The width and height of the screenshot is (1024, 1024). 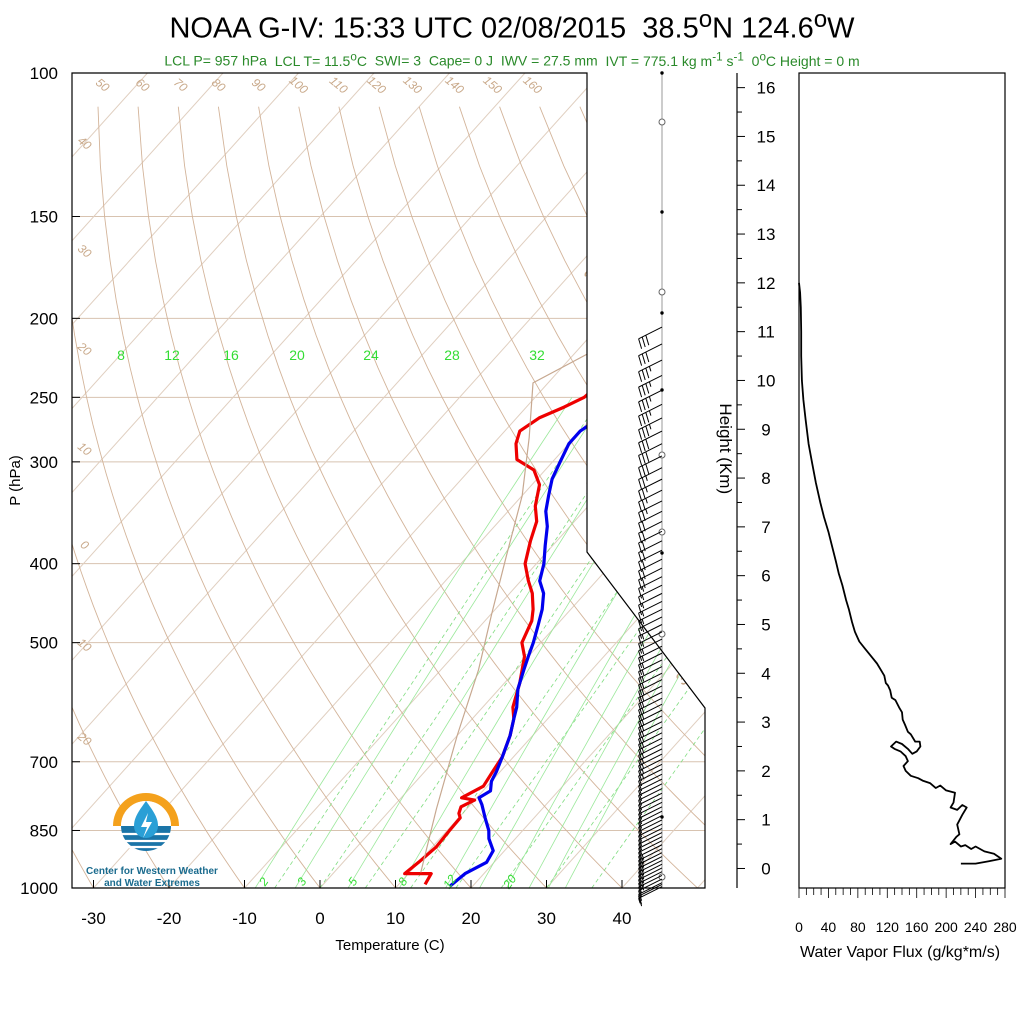 I want to click on flux-tick-label: 0, so click(x=799, y=927).